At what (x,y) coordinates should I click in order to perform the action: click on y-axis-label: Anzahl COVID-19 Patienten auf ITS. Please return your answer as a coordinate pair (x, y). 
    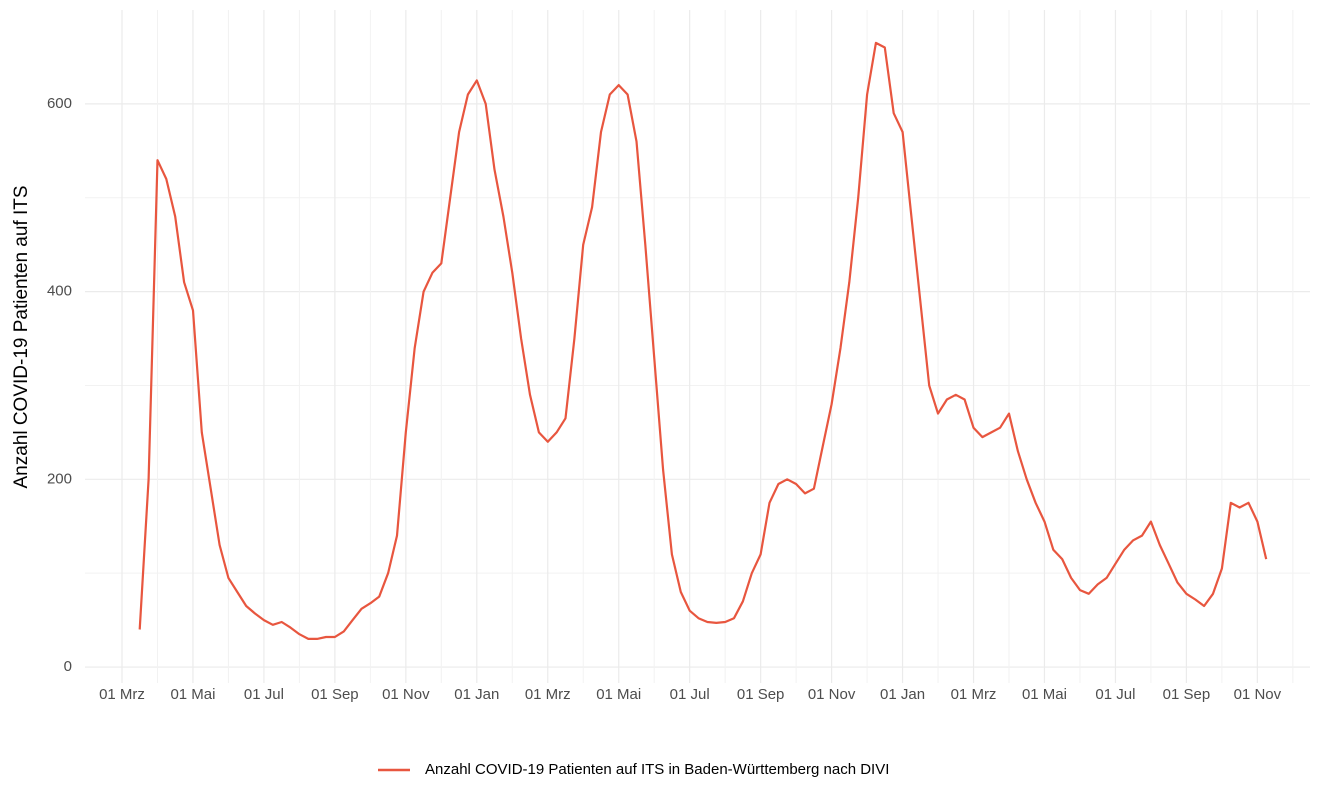
    Looking at the image, I should click on (21, 336).